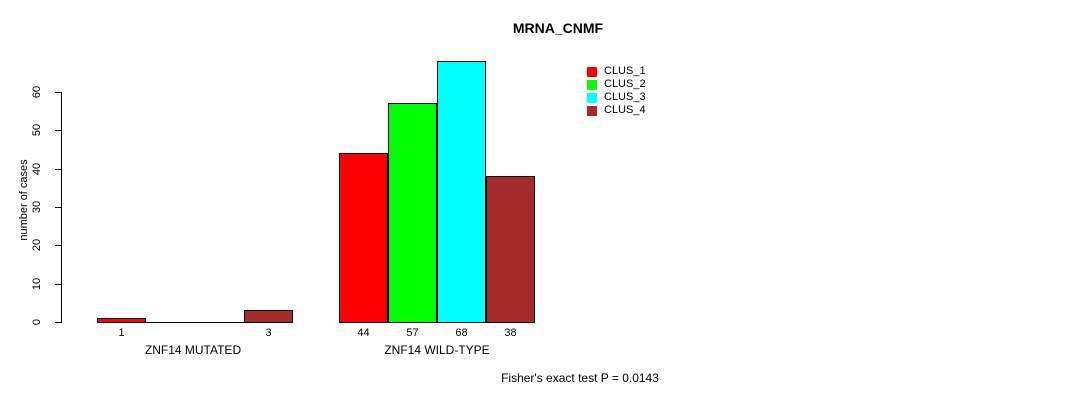  Describe the element at coordinates (37, 92) in the screenshot. I see `y-axis-tick-label: 60` at that location.